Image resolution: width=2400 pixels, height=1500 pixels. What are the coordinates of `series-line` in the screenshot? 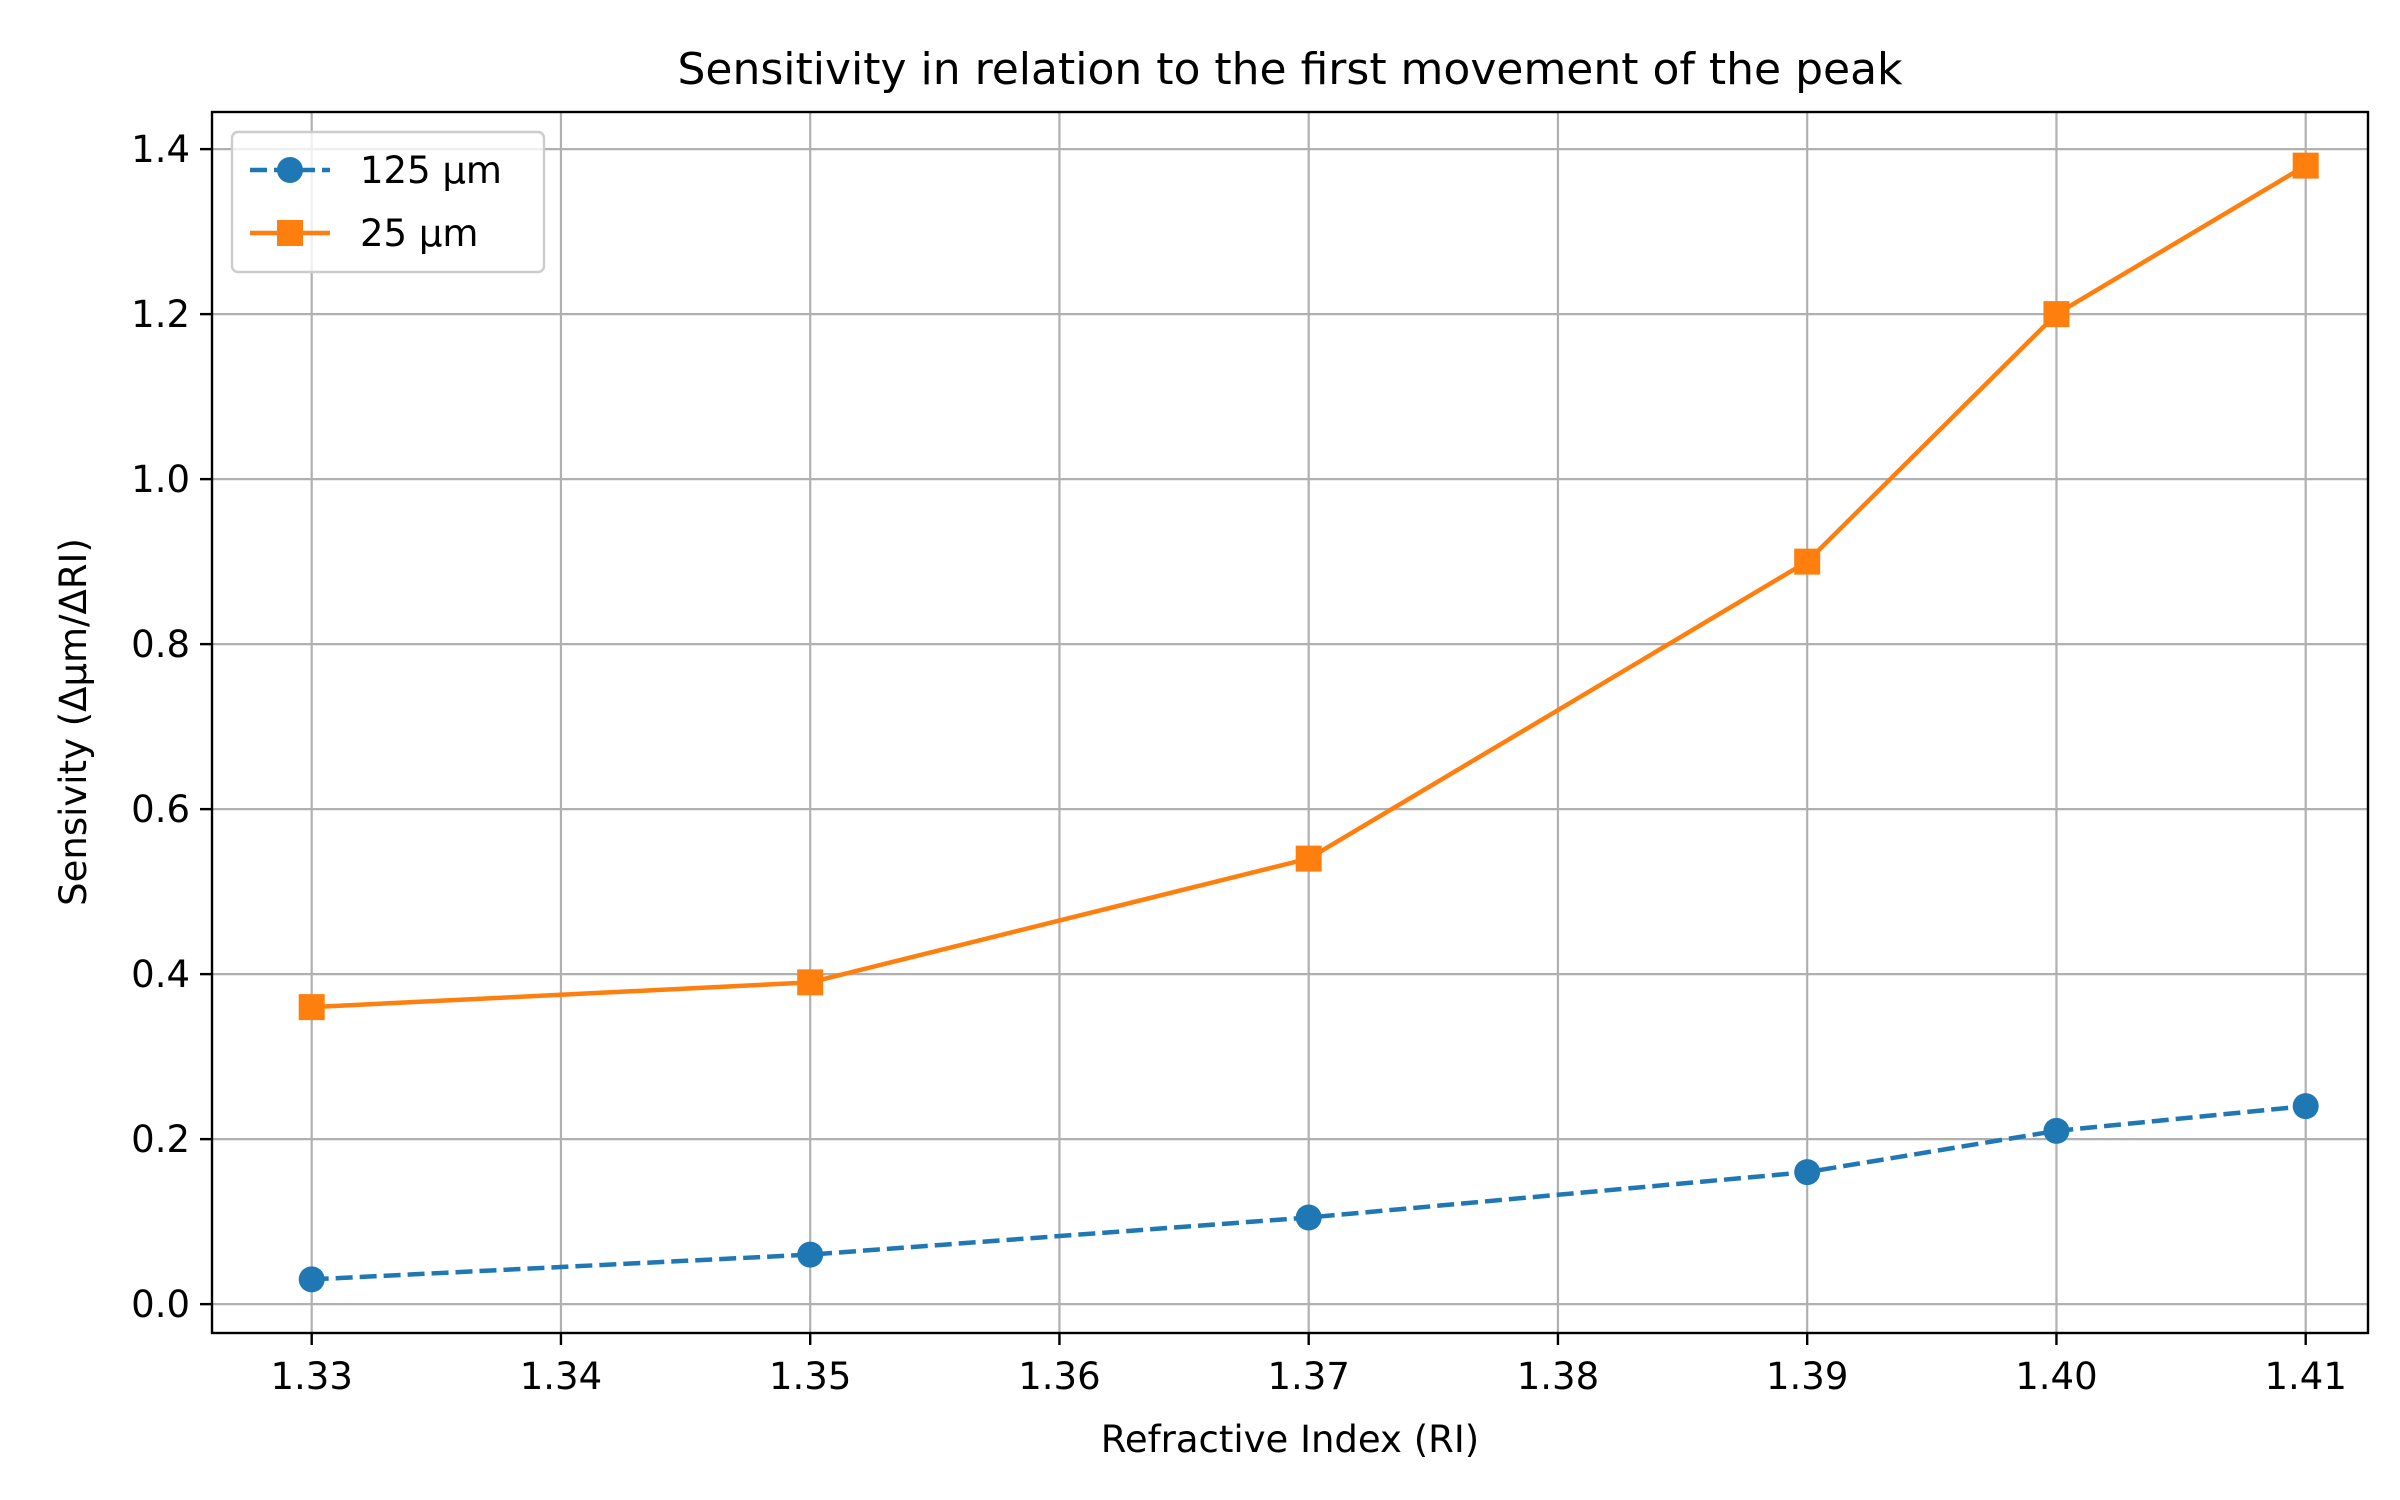 It's located at (1308, 1192).